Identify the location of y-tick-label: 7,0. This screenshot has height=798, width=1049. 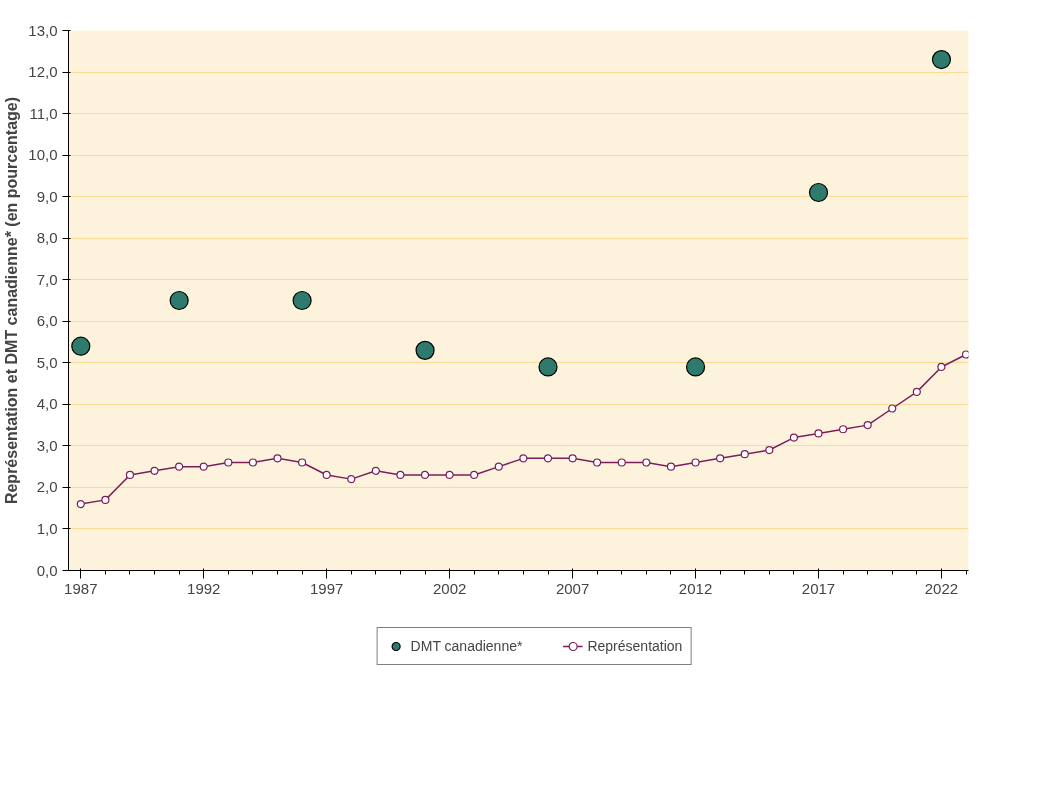
(47, 279).